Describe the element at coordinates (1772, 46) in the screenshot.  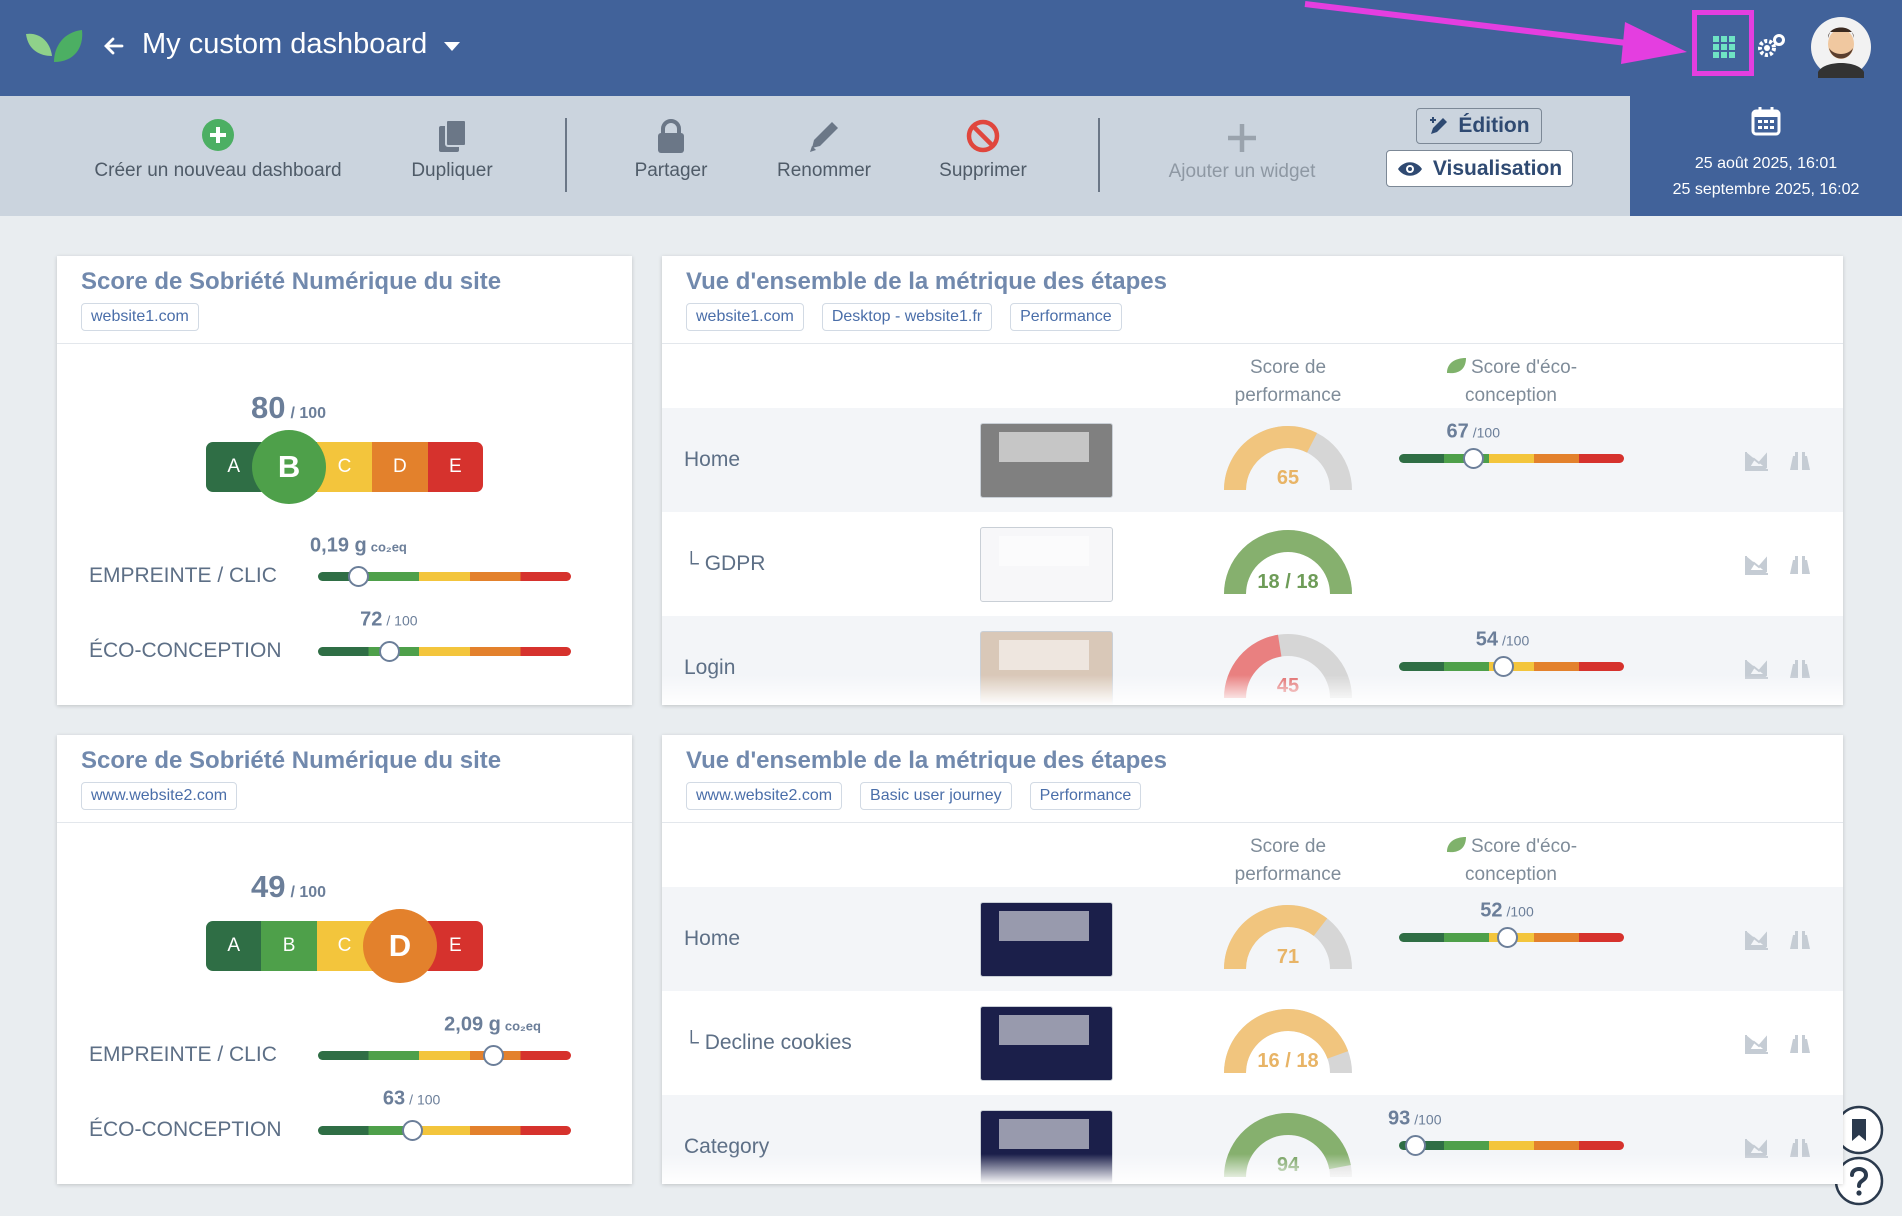
I see `settings-button` at that location.